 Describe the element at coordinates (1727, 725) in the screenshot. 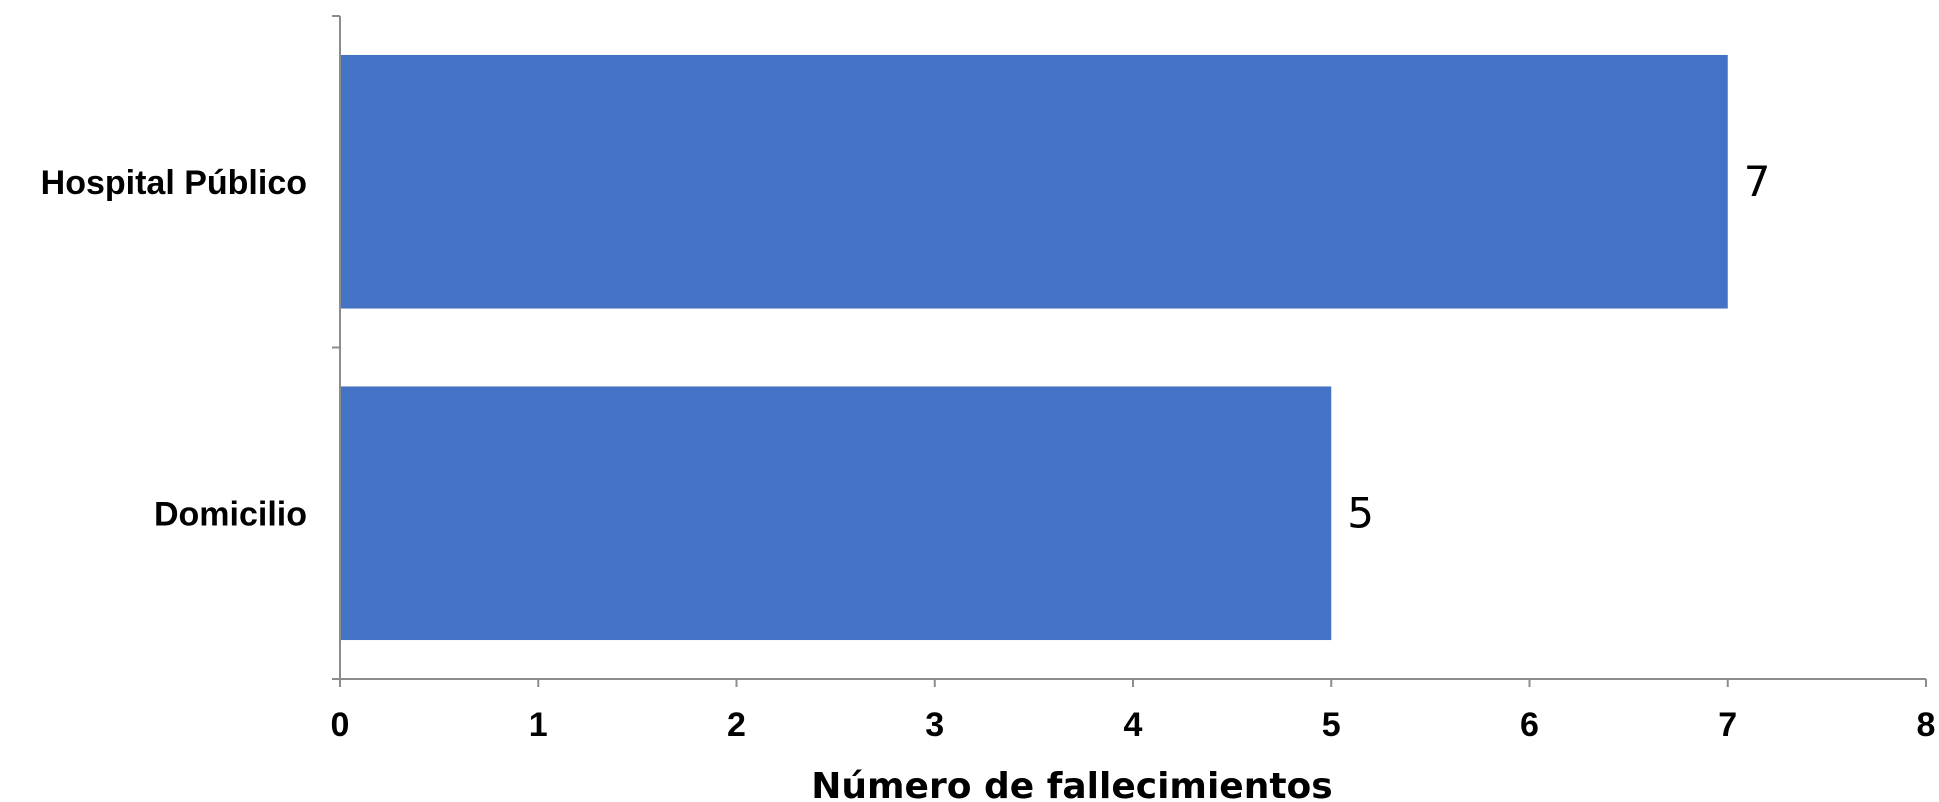

I see `x-tick-label: 7` at that location.